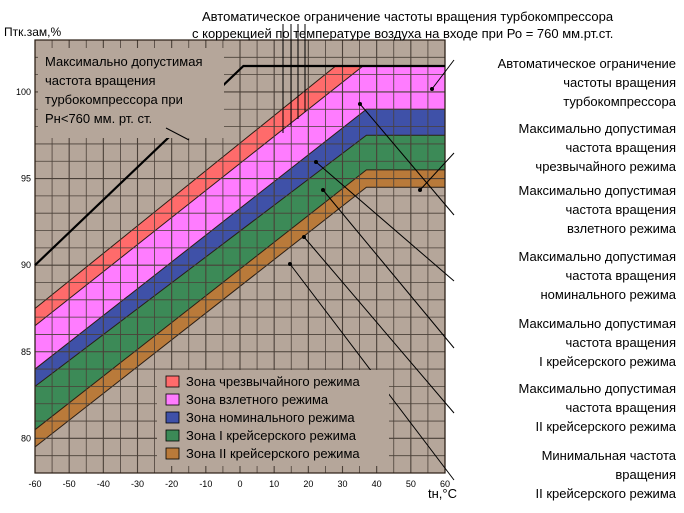  What do you see at coordinates (103, 484) in the screenshot?
I see `x-tick-label: -40` at bounding box center [103, 484].